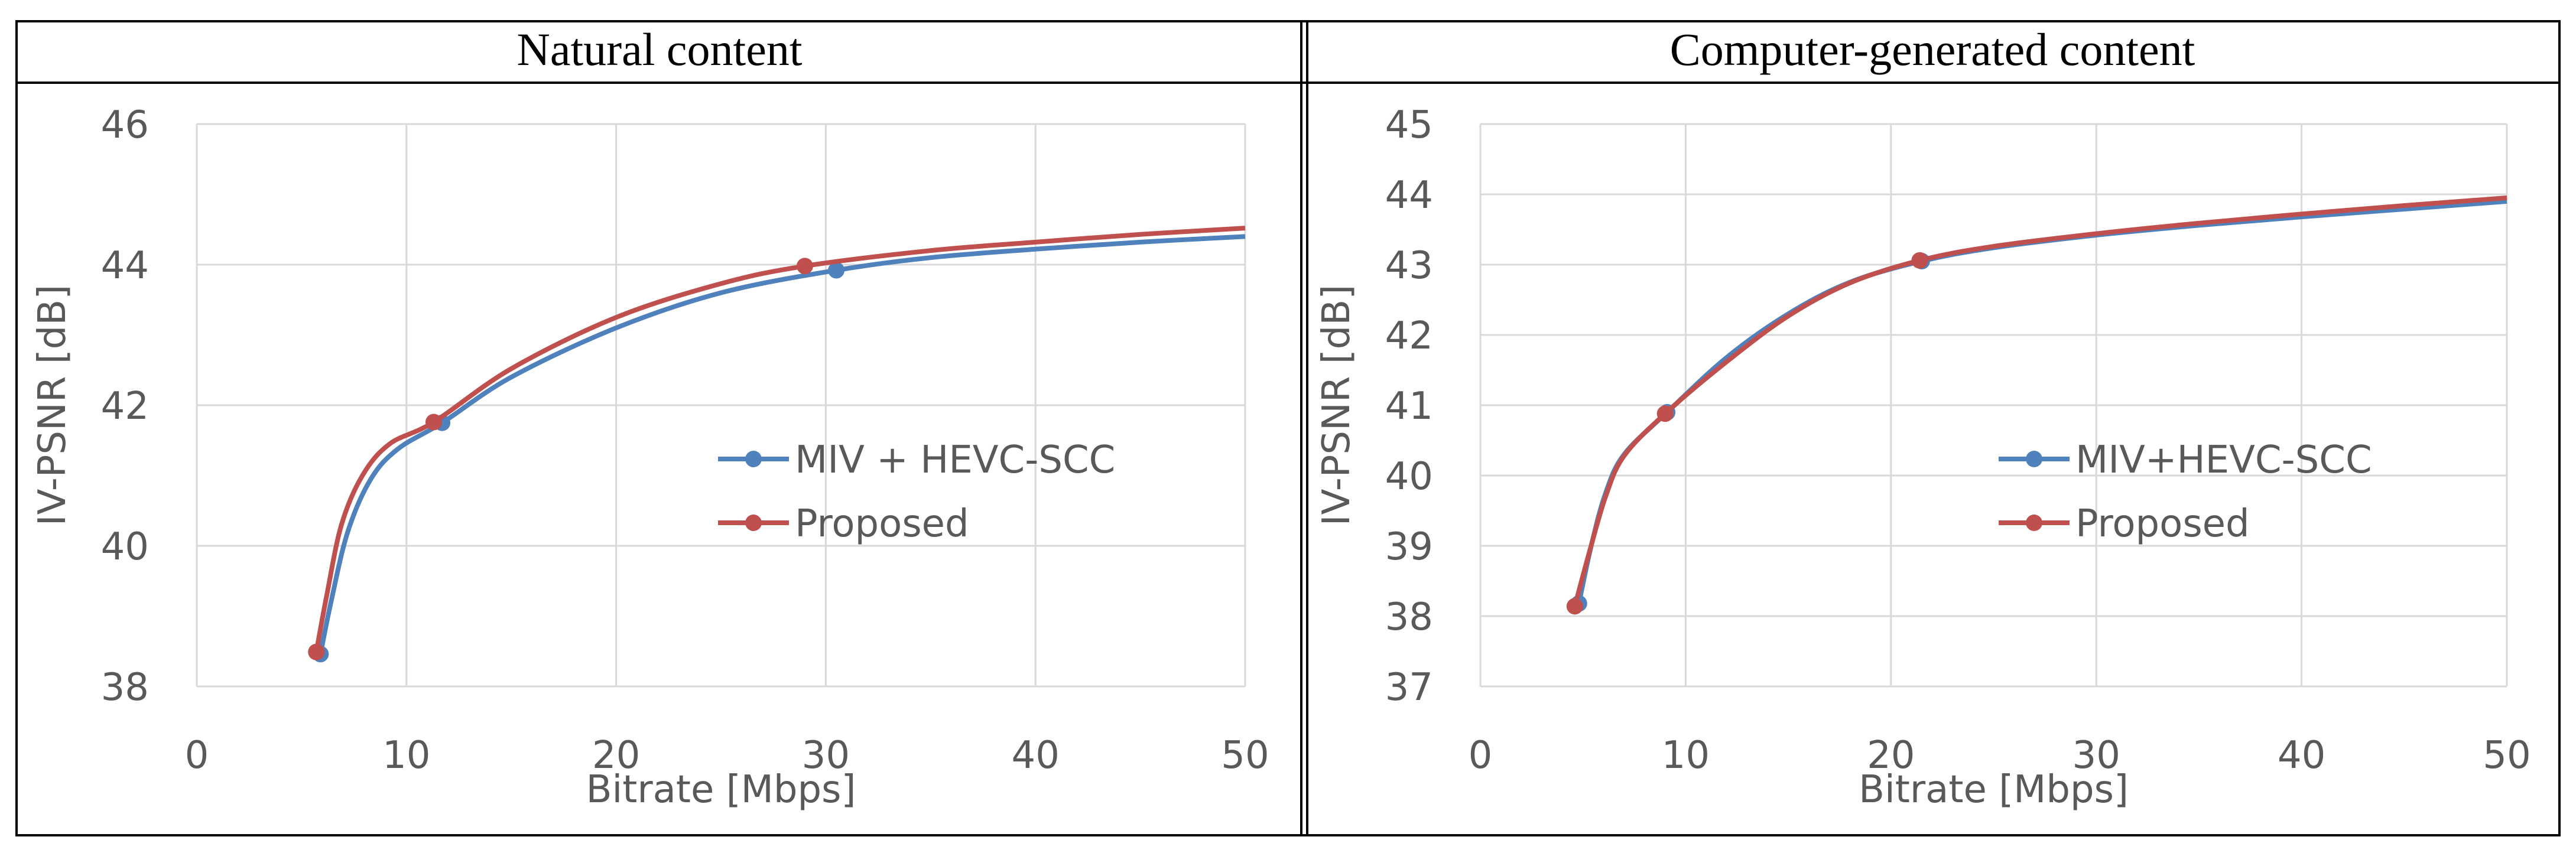 The image size is (2576, 853). What do you see at coordinates (2223, 460) in the screenshot?
I see `legend-label: MIV+HEVC-SCC` at bounding box center [2223, 460].